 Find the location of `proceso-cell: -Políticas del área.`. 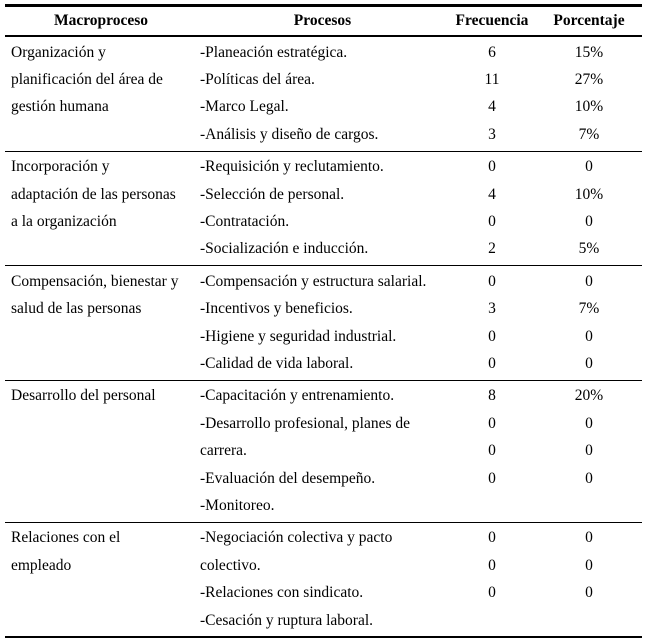

proceso-cell: -Políticas del área. is located at coordinates (257, 80).